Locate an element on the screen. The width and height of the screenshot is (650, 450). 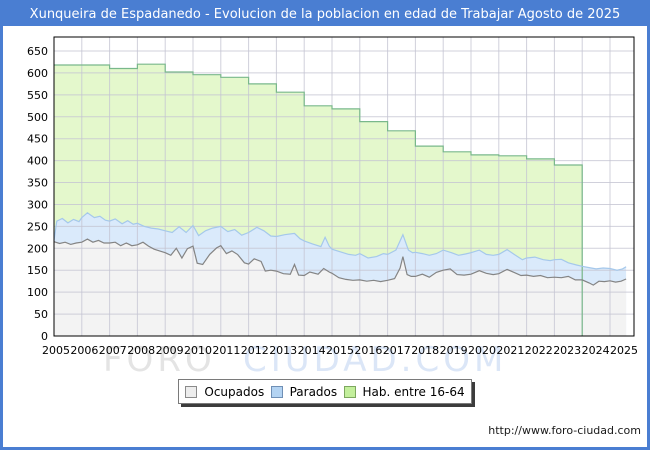
svg-text: 2007 is located at coordinates (113, 350).